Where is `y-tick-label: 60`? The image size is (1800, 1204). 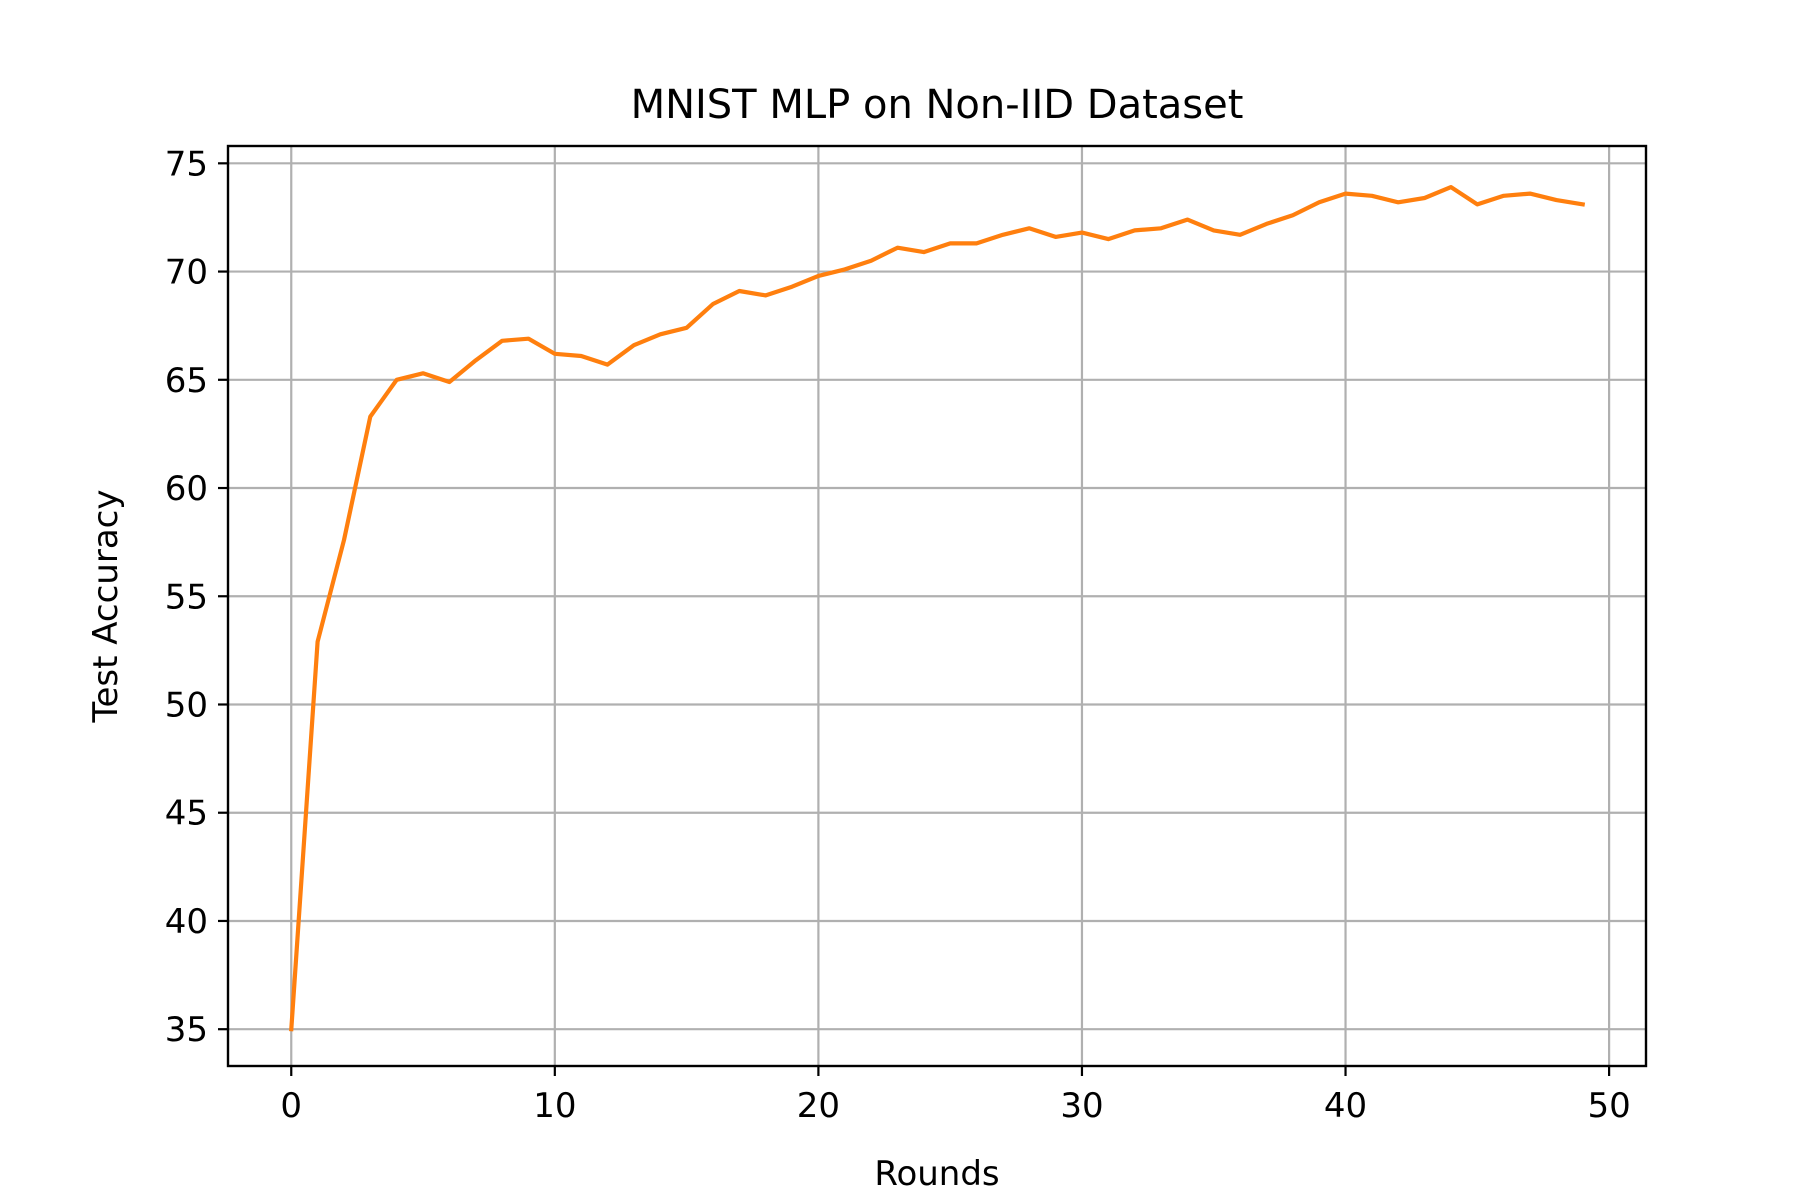
y-tick-label: 60 is located at coordinates (186, 489).